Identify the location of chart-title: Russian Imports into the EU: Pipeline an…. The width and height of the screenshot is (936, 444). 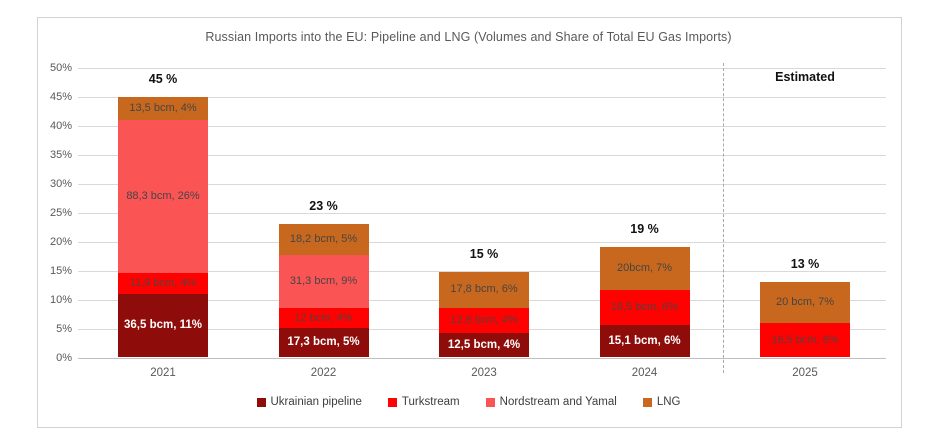
(468, 37).